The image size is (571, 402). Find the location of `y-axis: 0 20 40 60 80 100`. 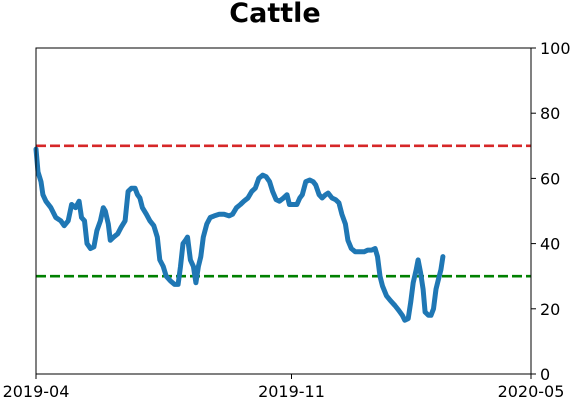

y-axis: 0 20 40 60 80 100 is located at coordinates (551, 211).